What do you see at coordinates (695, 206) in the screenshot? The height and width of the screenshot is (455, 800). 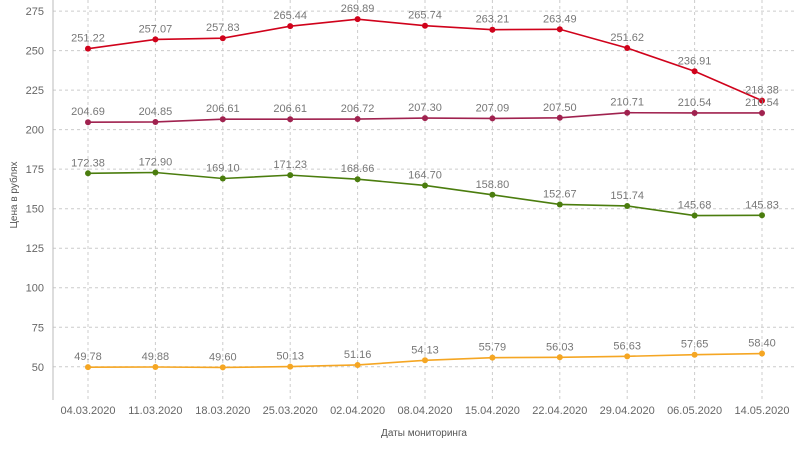 I see `data-label: 145.68` at bounding box center [695, 206].